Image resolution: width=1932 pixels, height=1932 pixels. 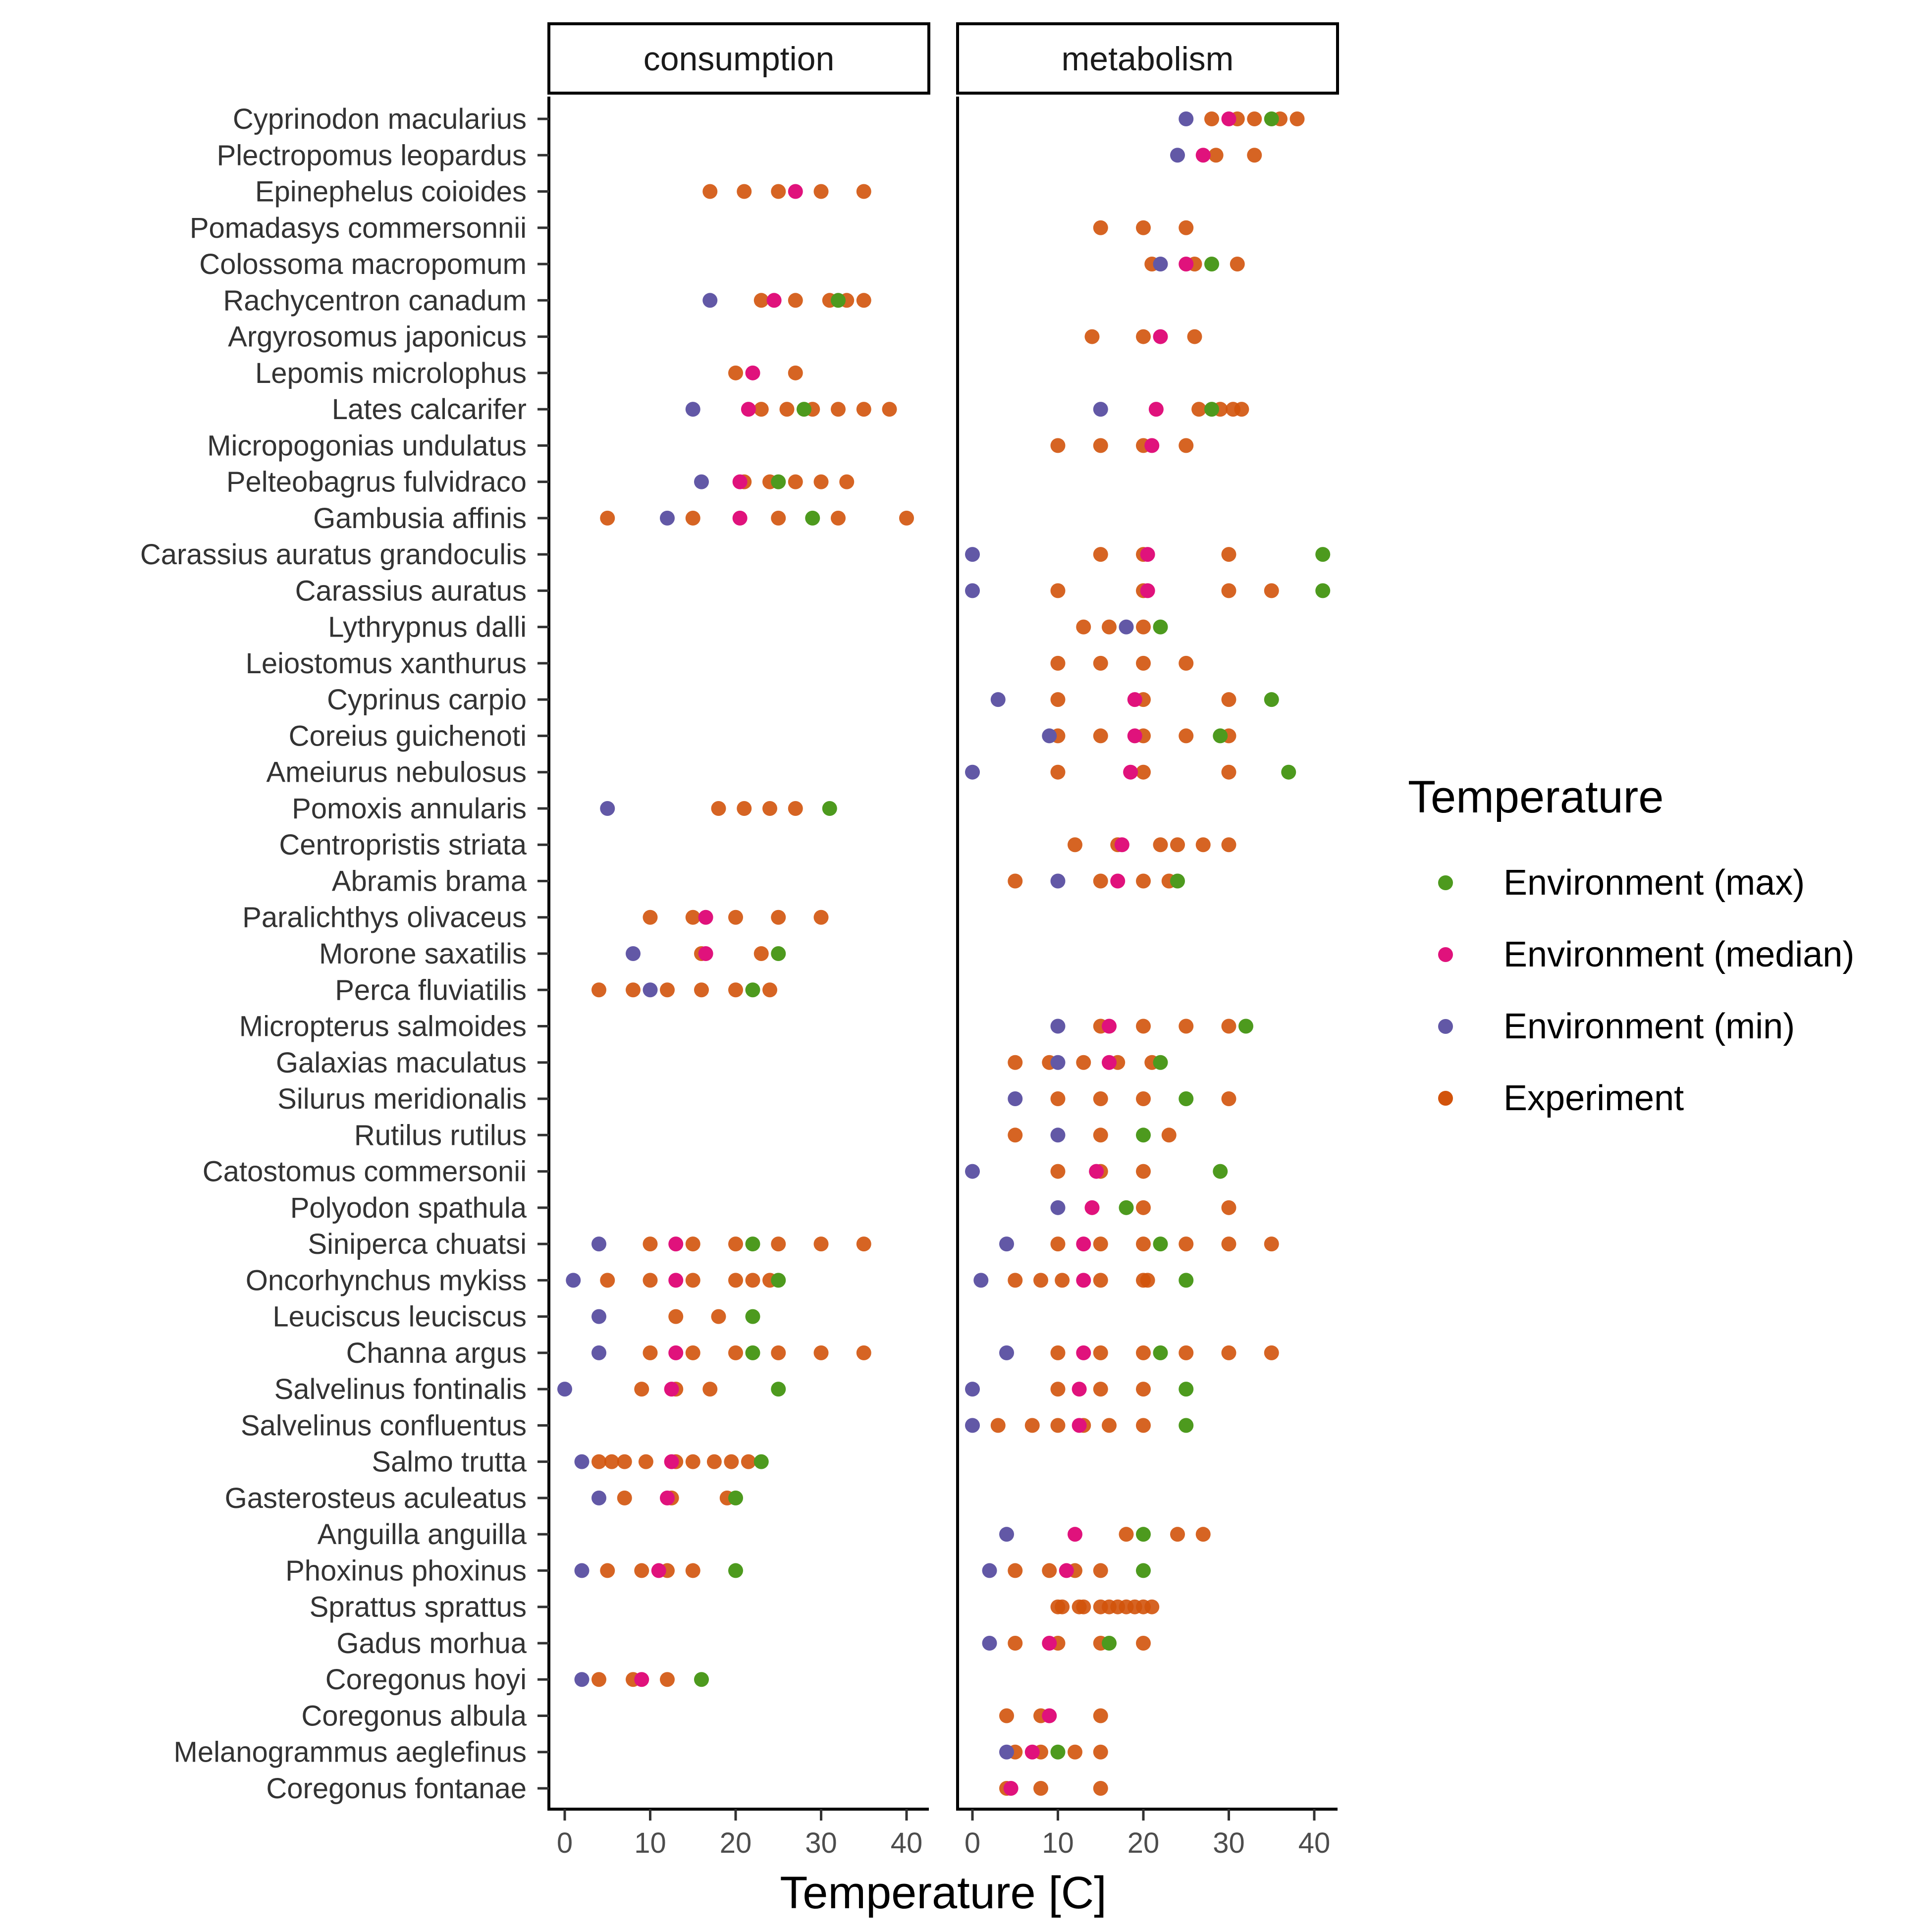 What do you see at coordinates (391, 373) in the screenshot?
I see `y-tick-label: Lepomis microlophus` at bounding box center [391, 373].